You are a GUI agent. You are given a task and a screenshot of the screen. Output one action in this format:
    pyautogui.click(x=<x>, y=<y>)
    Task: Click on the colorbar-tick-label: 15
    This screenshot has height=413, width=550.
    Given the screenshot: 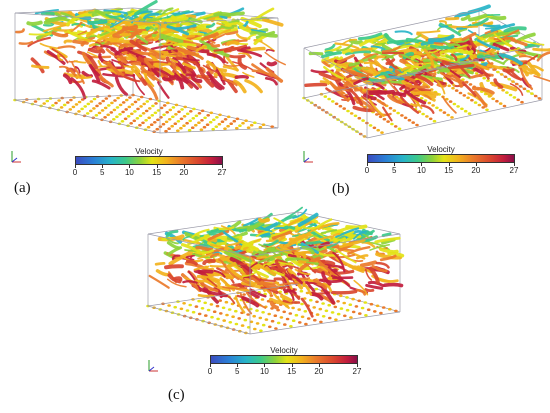 What is the action you would take?
    pyautogui.click(x=449, y=170)
    